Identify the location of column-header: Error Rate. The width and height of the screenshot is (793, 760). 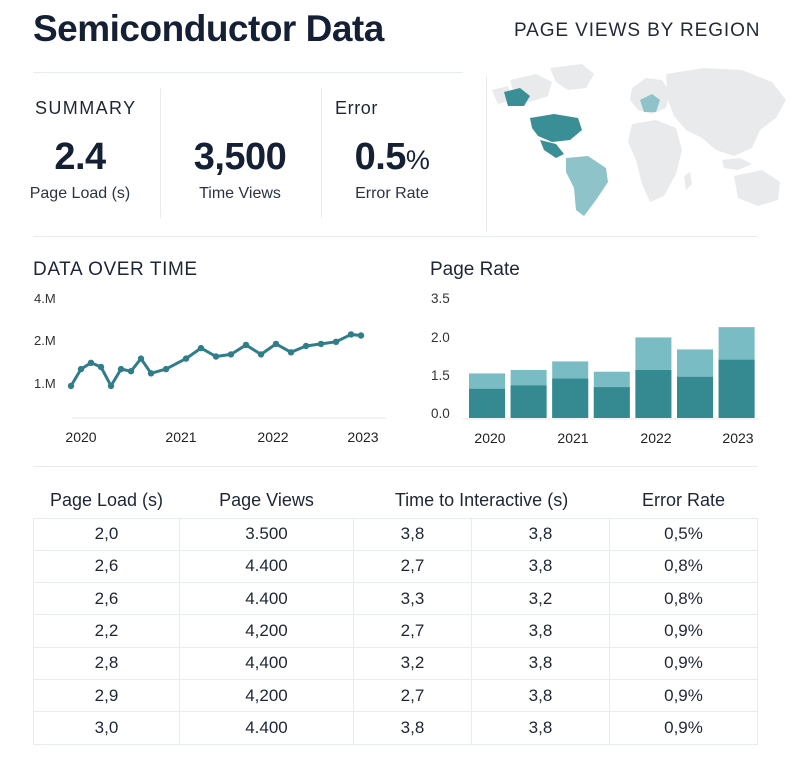
(683, 500).